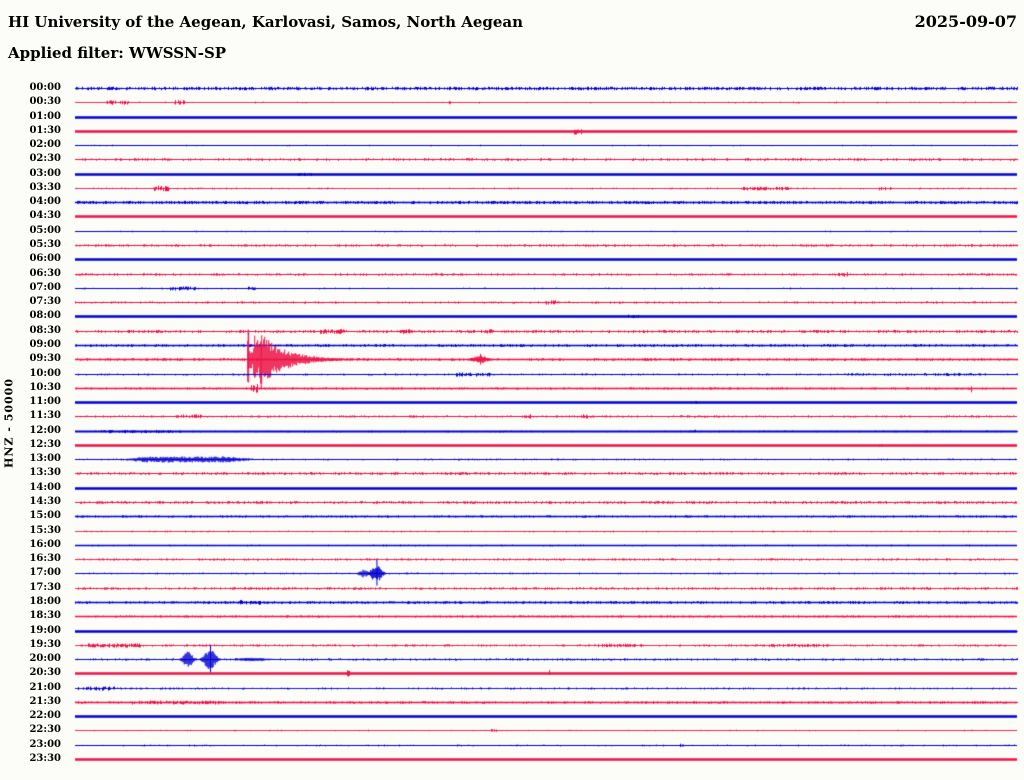 Image resolution: width=1024 pixels, height=780 pixels. What do you see at coordinates (9, 423) in the screenshot?
I see `channel-scale-label: HNZ - 50000` at bounding box center [9, 423].